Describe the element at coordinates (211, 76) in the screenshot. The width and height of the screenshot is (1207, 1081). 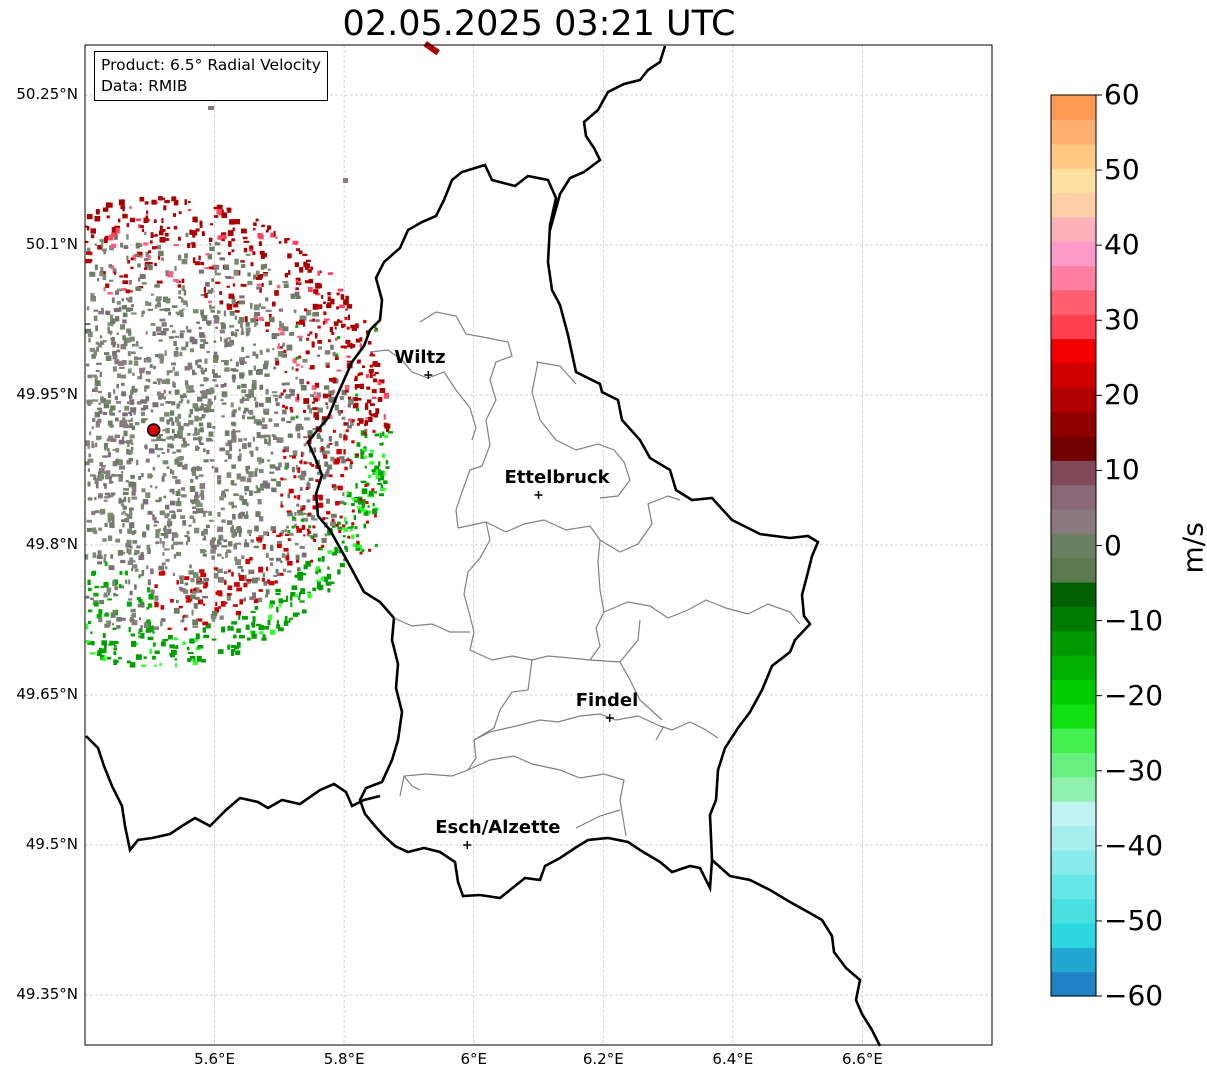
I see `product-info-box: Product: 6.5° Radial Velocity Data: RMIB` at that location.